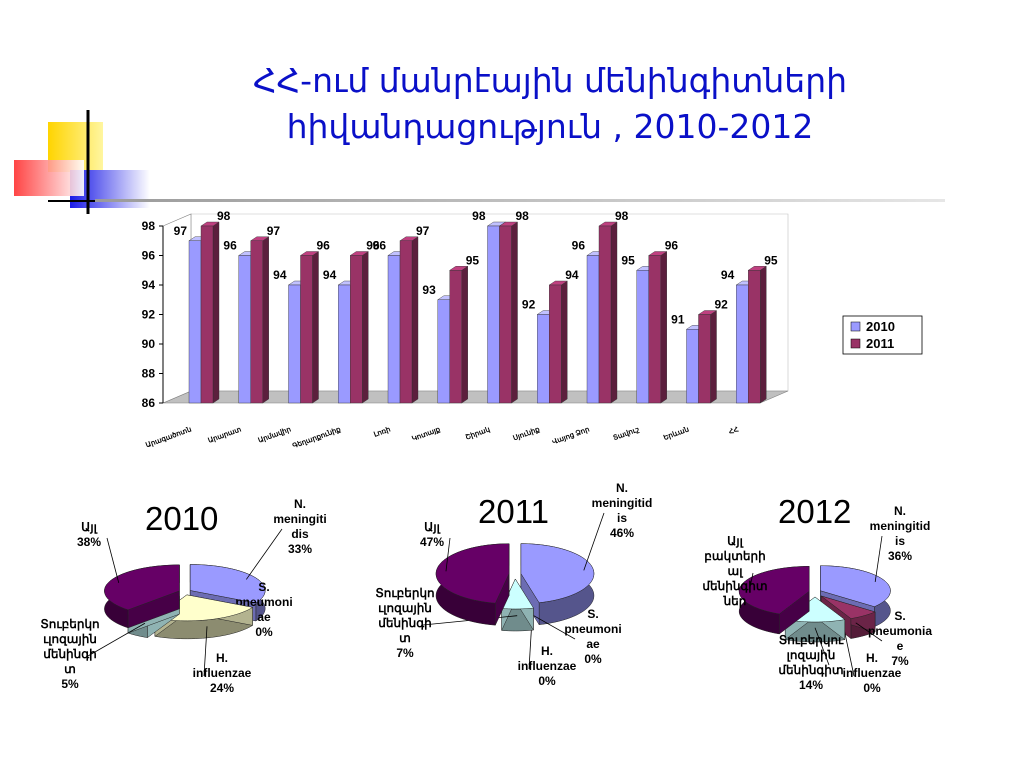  I want to click on pie-slice-label-3: Տուբերկու լոզային մենինգիտ 14%, so click(811, 662).